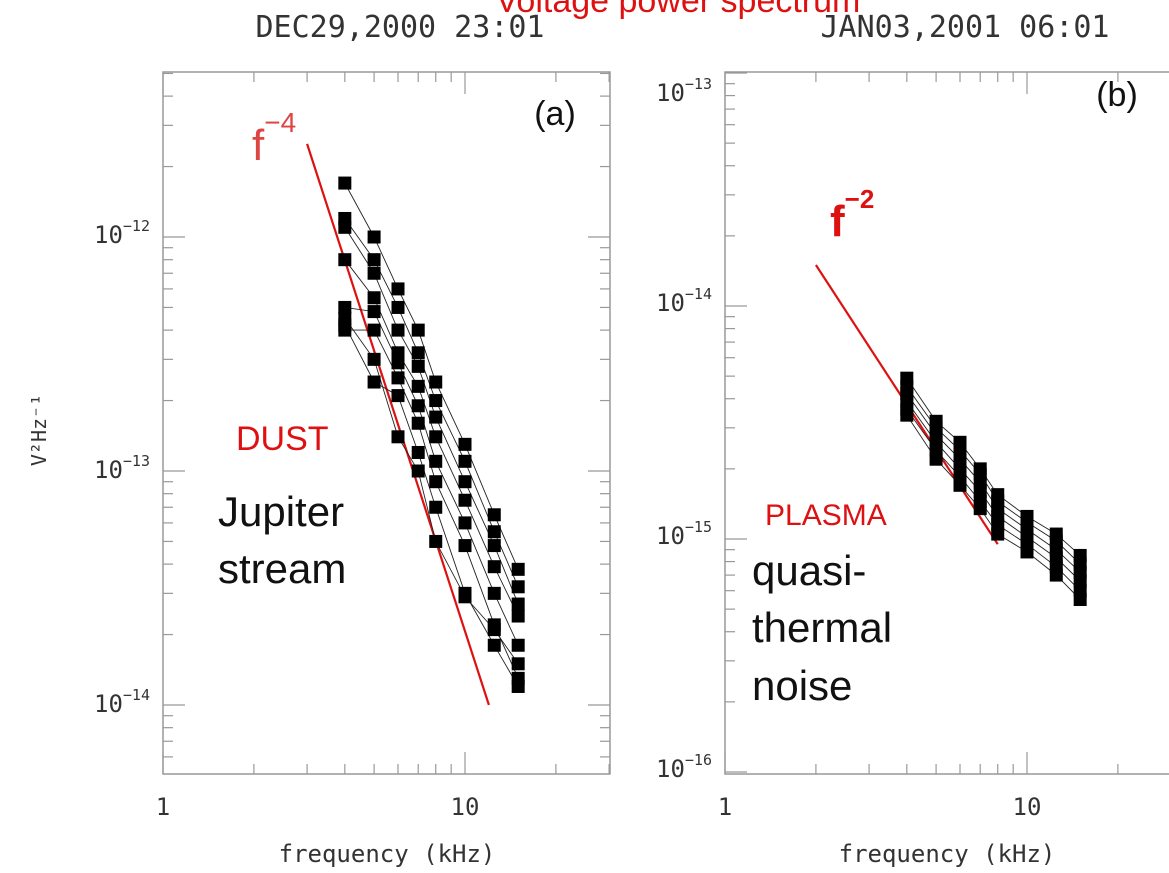  Describe the element at coordinates (684, 534) in the screenshot. I see `y-tick-label: 10−15` at that location.